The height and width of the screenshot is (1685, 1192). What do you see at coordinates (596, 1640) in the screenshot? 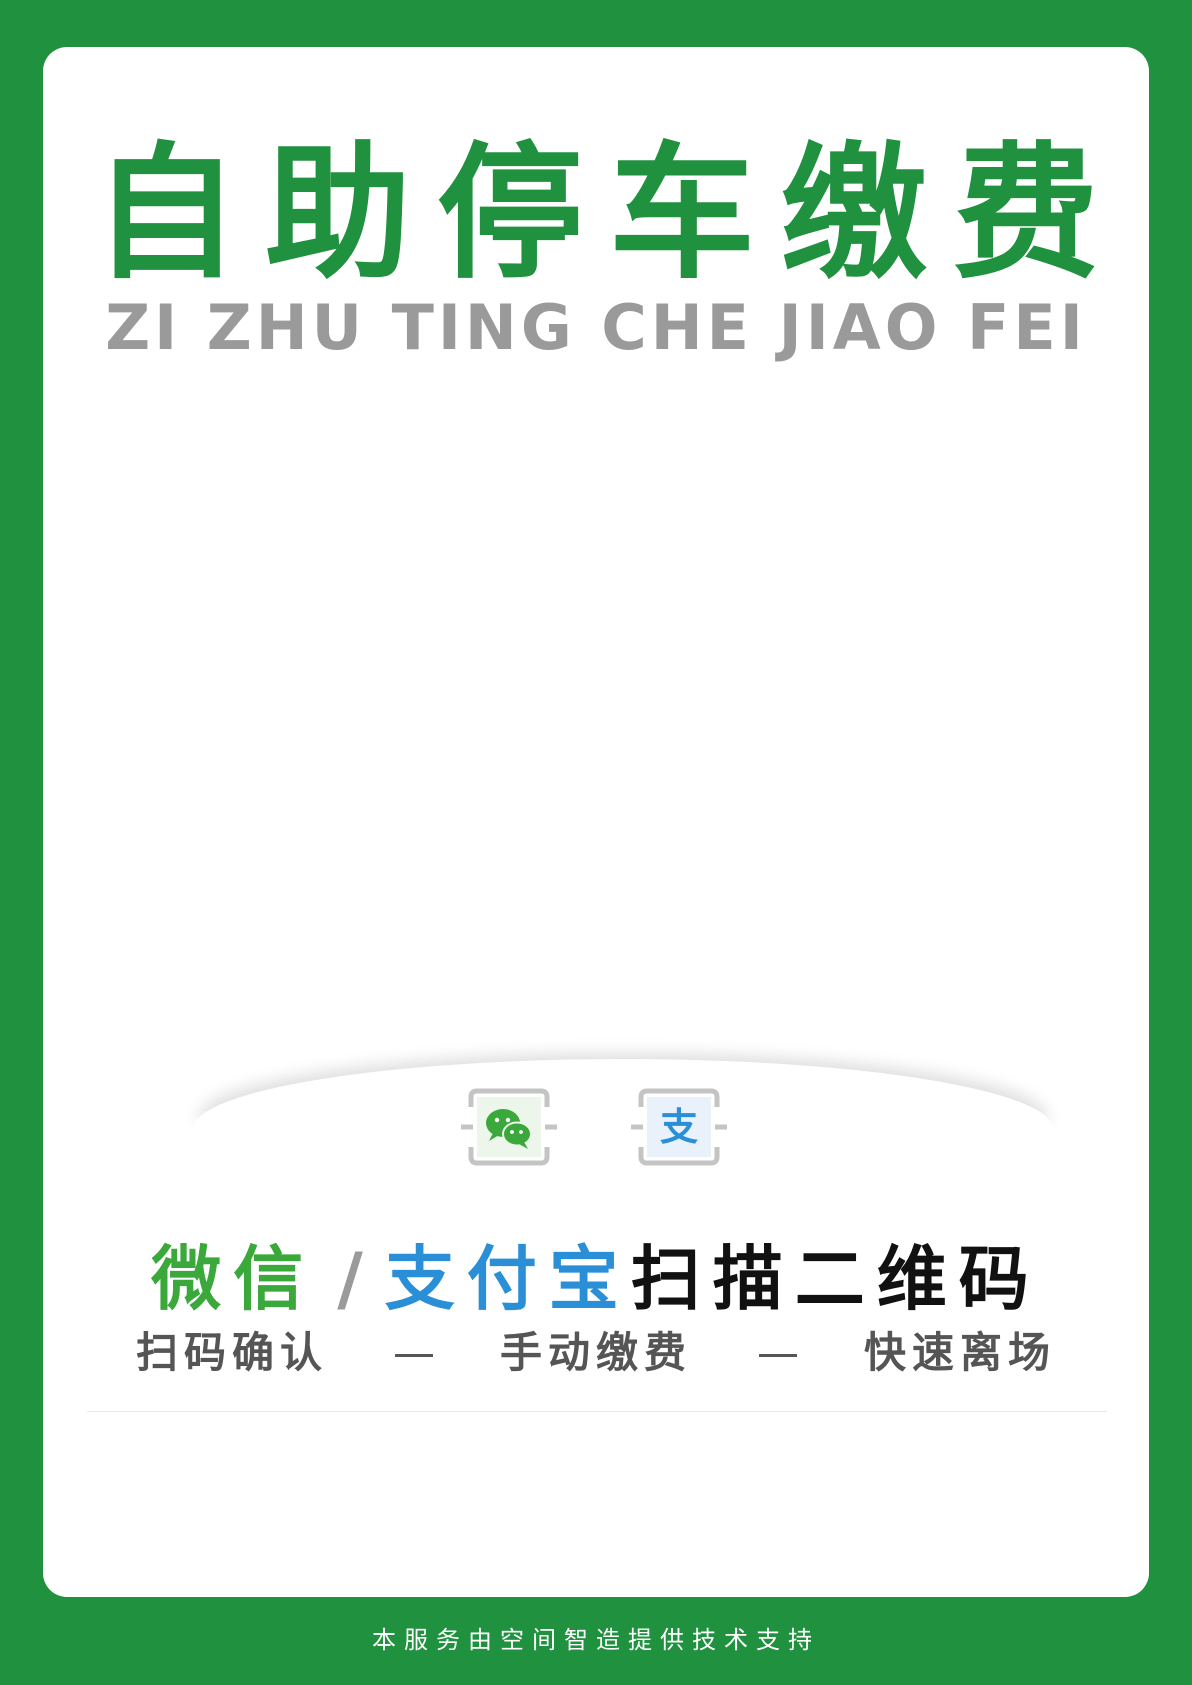
I see `footer-credit: 本服务由空间智造提供技术支持` at bounding box center [596, 1640].